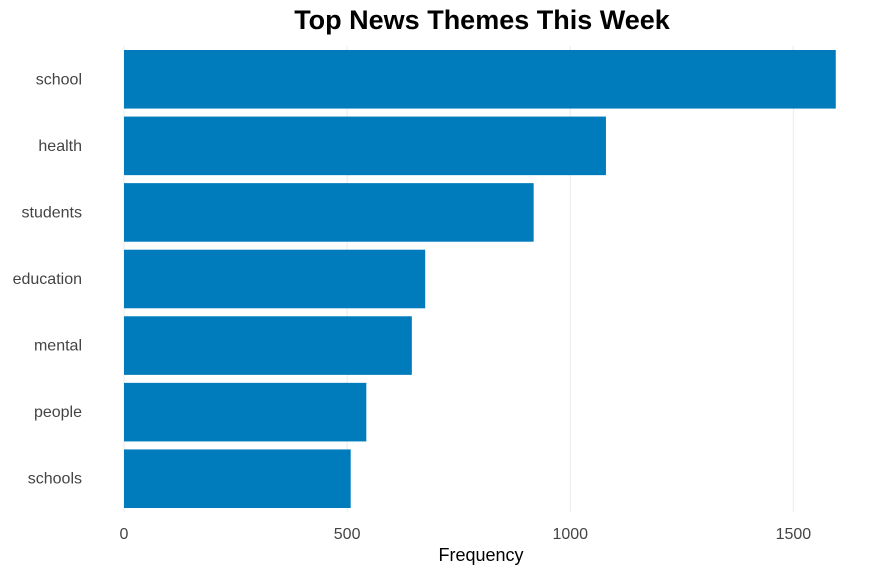 The height and width of the screenshot is (574, 882). I want to click on x-tick-label: 500, so click(347, 534).